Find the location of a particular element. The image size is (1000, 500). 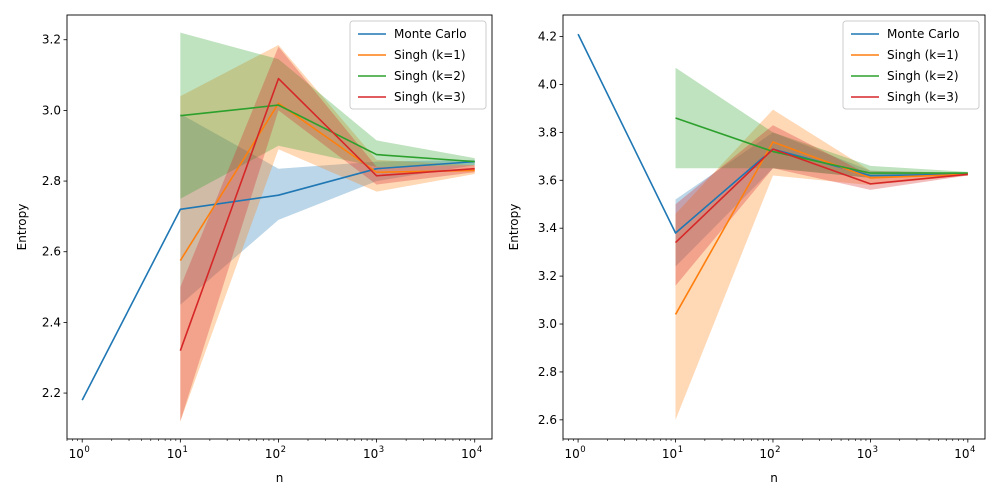

chart-0-y-tick-label: 2.6 is located at coordinates (51, 252).